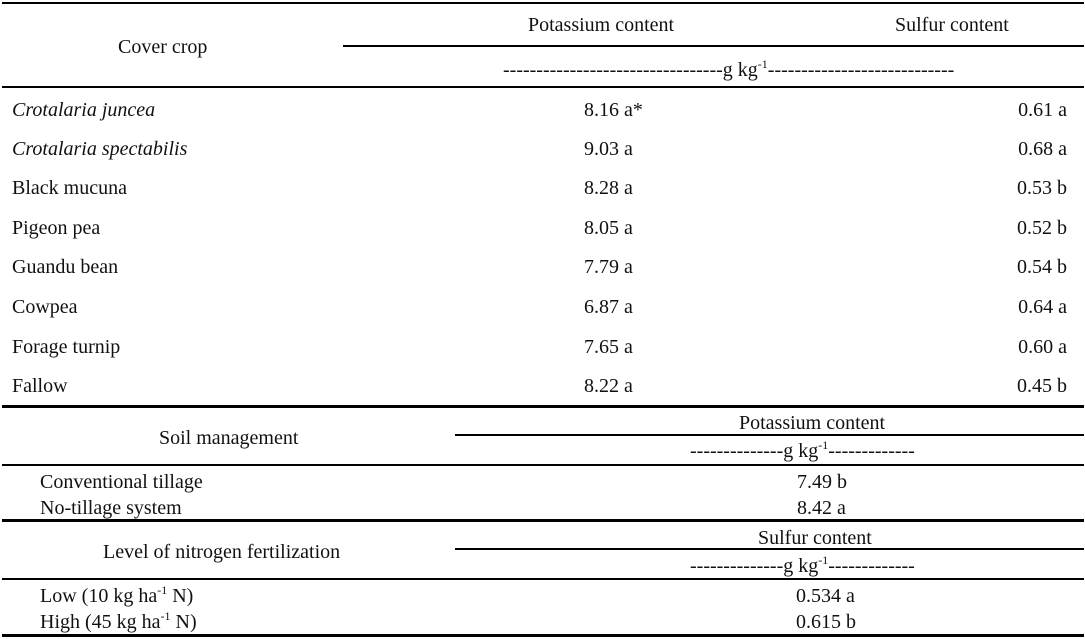 This screenshot has width=1085, height=639. I want to click on sulfur-value: 0.64 a, so click(1042, 307).